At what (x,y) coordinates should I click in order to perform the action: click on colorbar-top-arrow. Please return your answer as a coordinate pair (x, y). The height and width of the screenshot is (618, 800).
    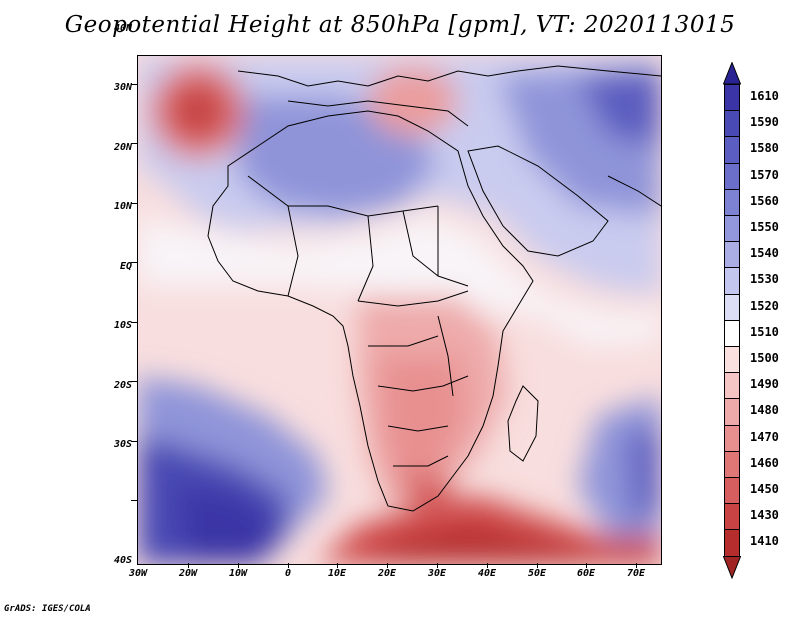
    Looking at the image, I should click on (732, 73).